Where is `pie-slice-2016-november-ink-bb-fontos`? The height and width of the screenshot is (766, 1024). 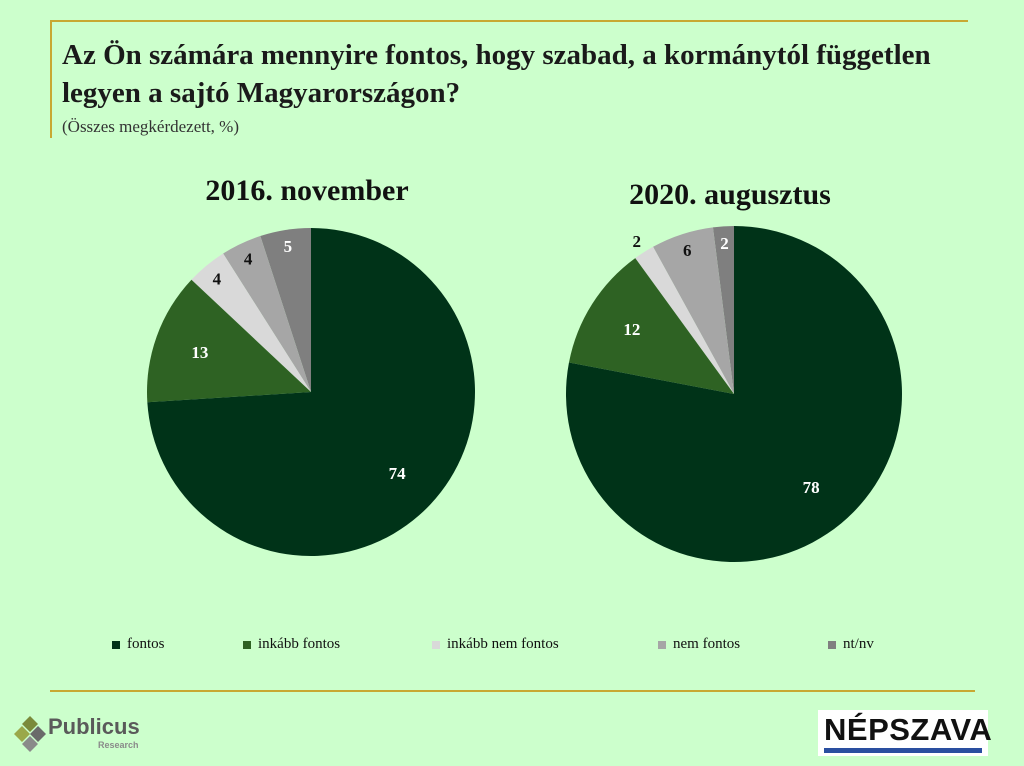 pie-slice-2016-november-ink-bb-fontos is located at coordinates (229, 341).